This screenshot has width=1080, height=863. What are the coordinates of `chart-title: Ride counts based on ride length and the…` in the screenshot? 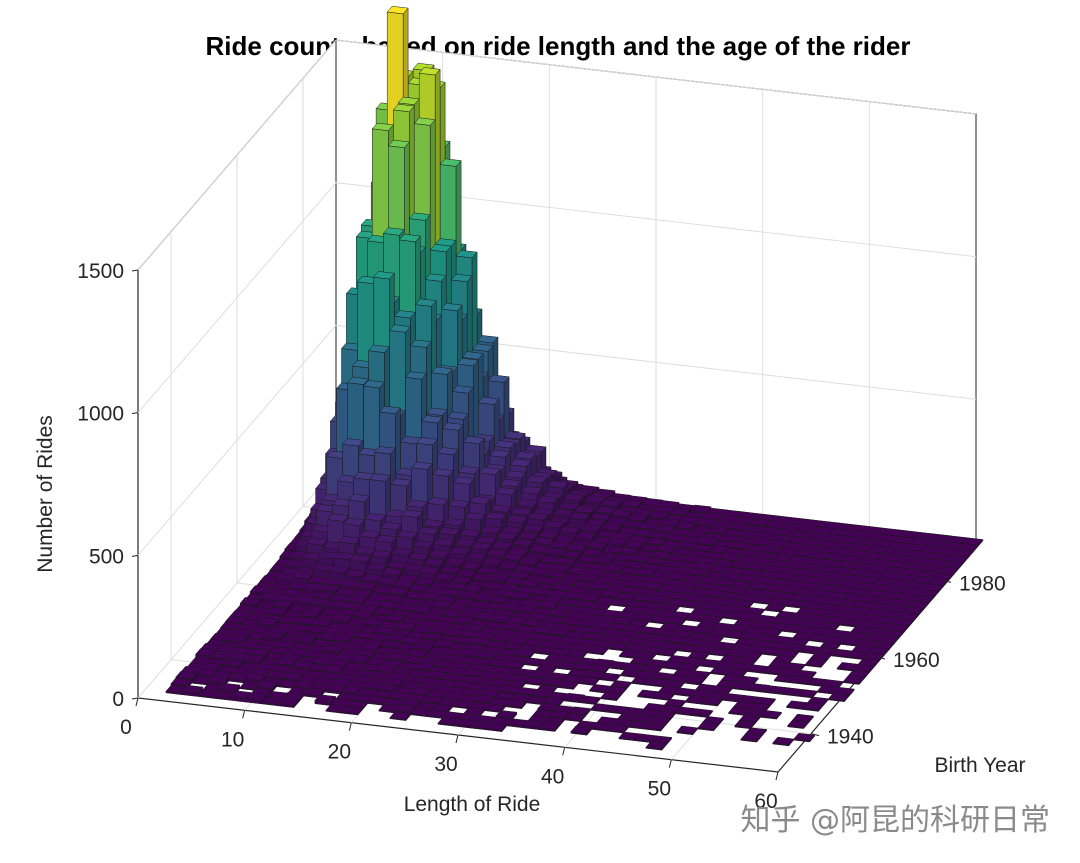 It's located at (558, 46).